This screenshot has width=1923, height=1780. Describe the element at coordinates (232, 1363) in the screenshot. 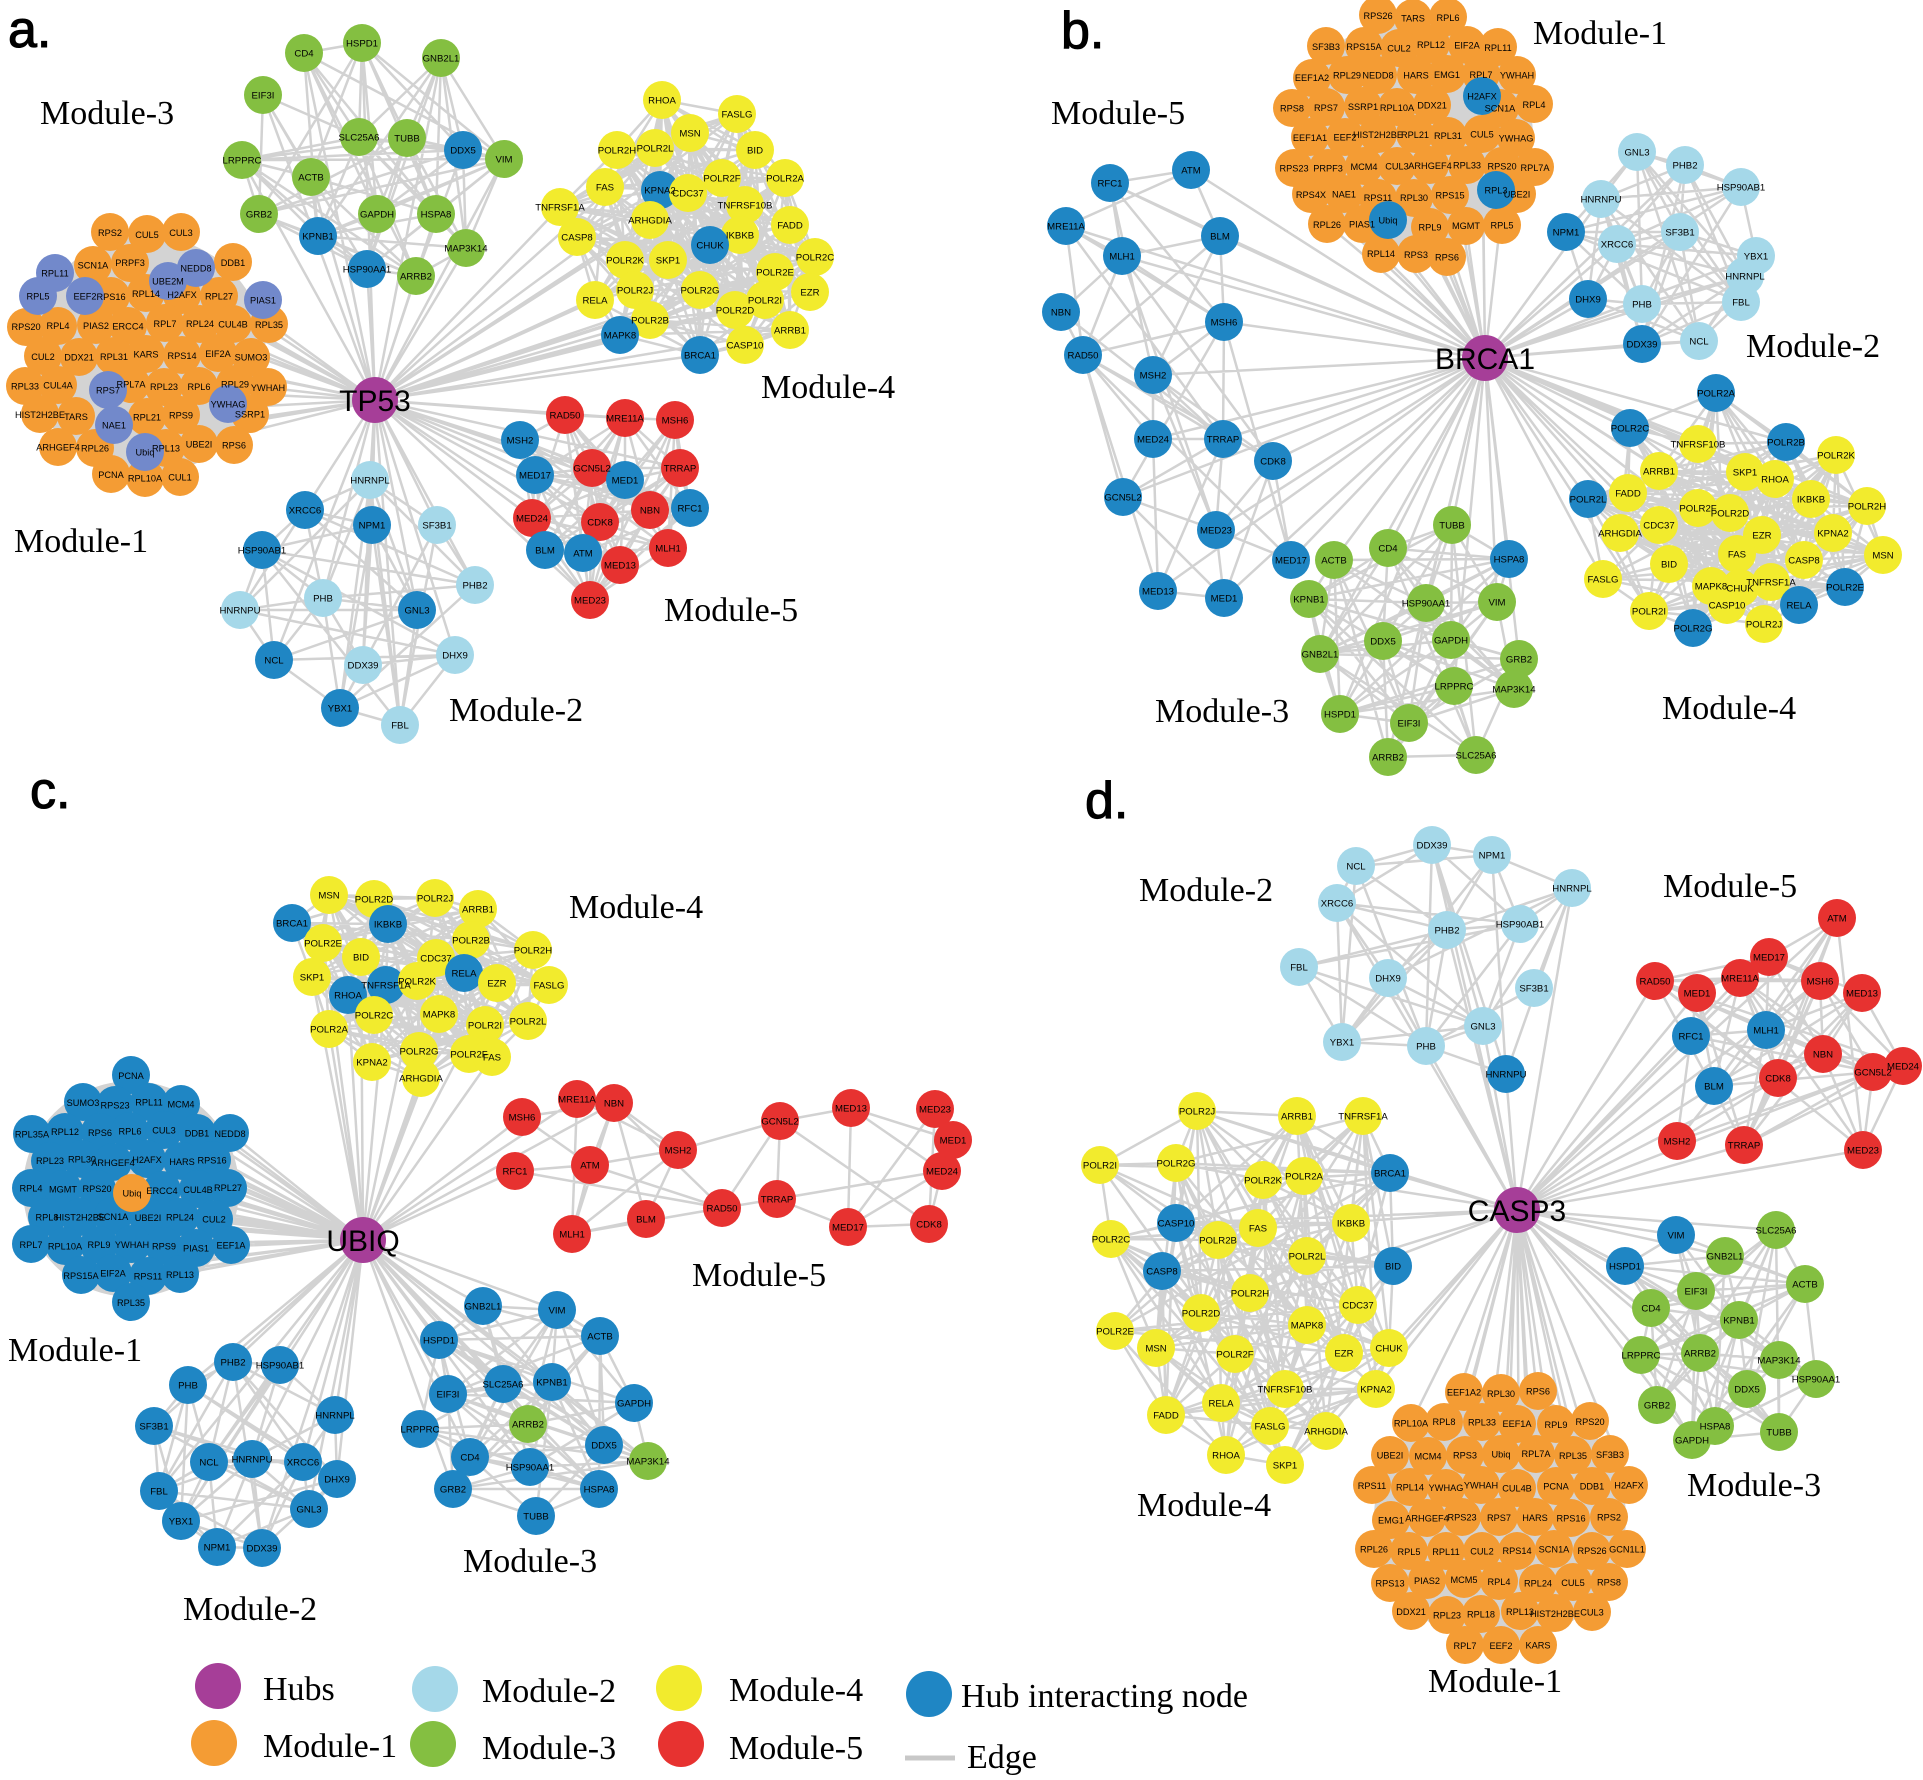

I see `svg-text: PHB2` at that location.